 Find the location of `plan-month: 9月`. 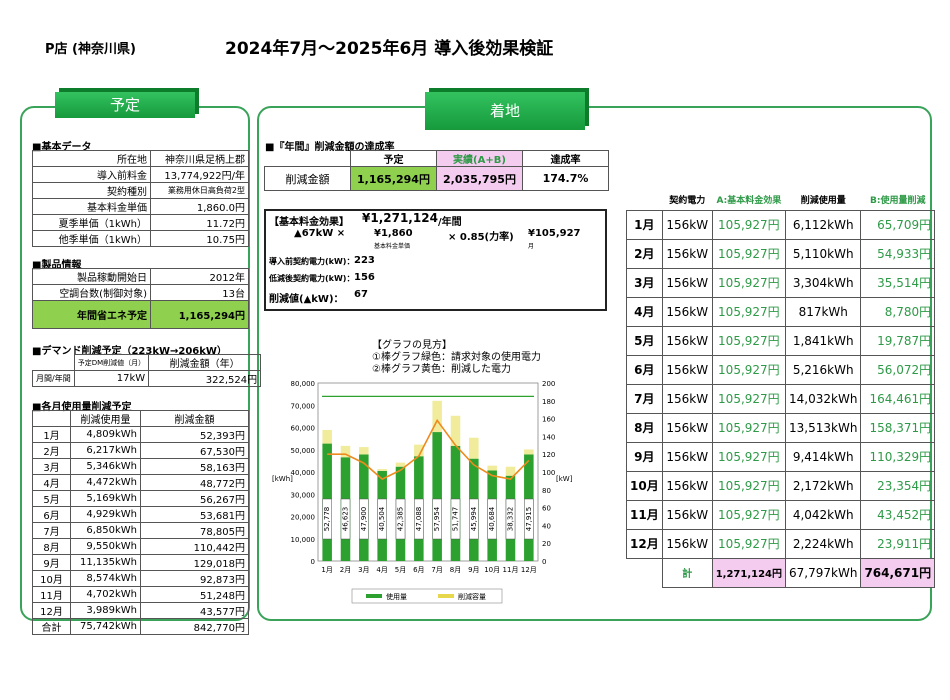

plan-month: 9月 is located at coordinates (51, 562).